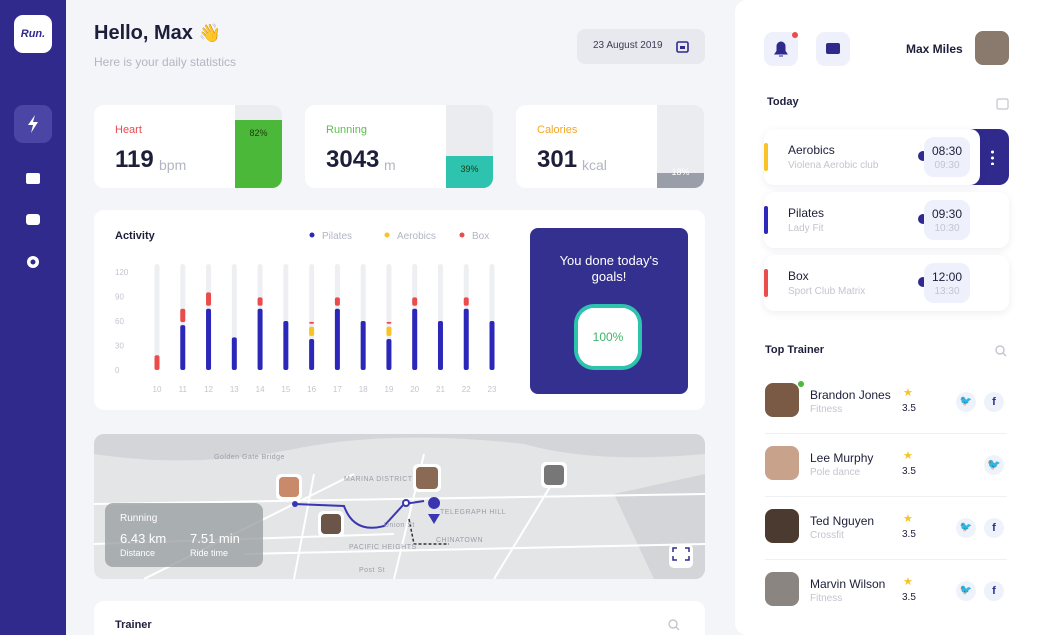 This screenshot has width=1038, height=635. I want to click on stat-track: 18%, so click(680, 146).